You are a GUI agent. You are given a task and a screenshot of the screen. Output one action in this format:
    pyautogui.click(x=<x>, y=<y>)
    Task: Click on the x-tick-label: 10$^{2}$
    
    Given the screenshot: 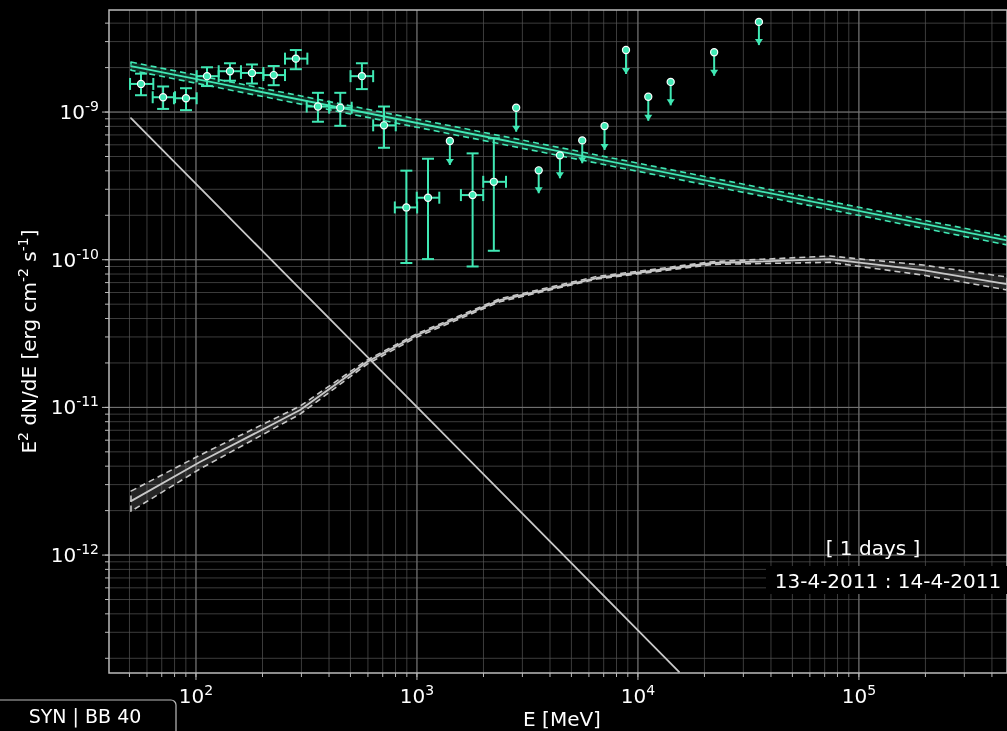 What is the action you would take?
    pyautogui.click(x=196, y=695)
    